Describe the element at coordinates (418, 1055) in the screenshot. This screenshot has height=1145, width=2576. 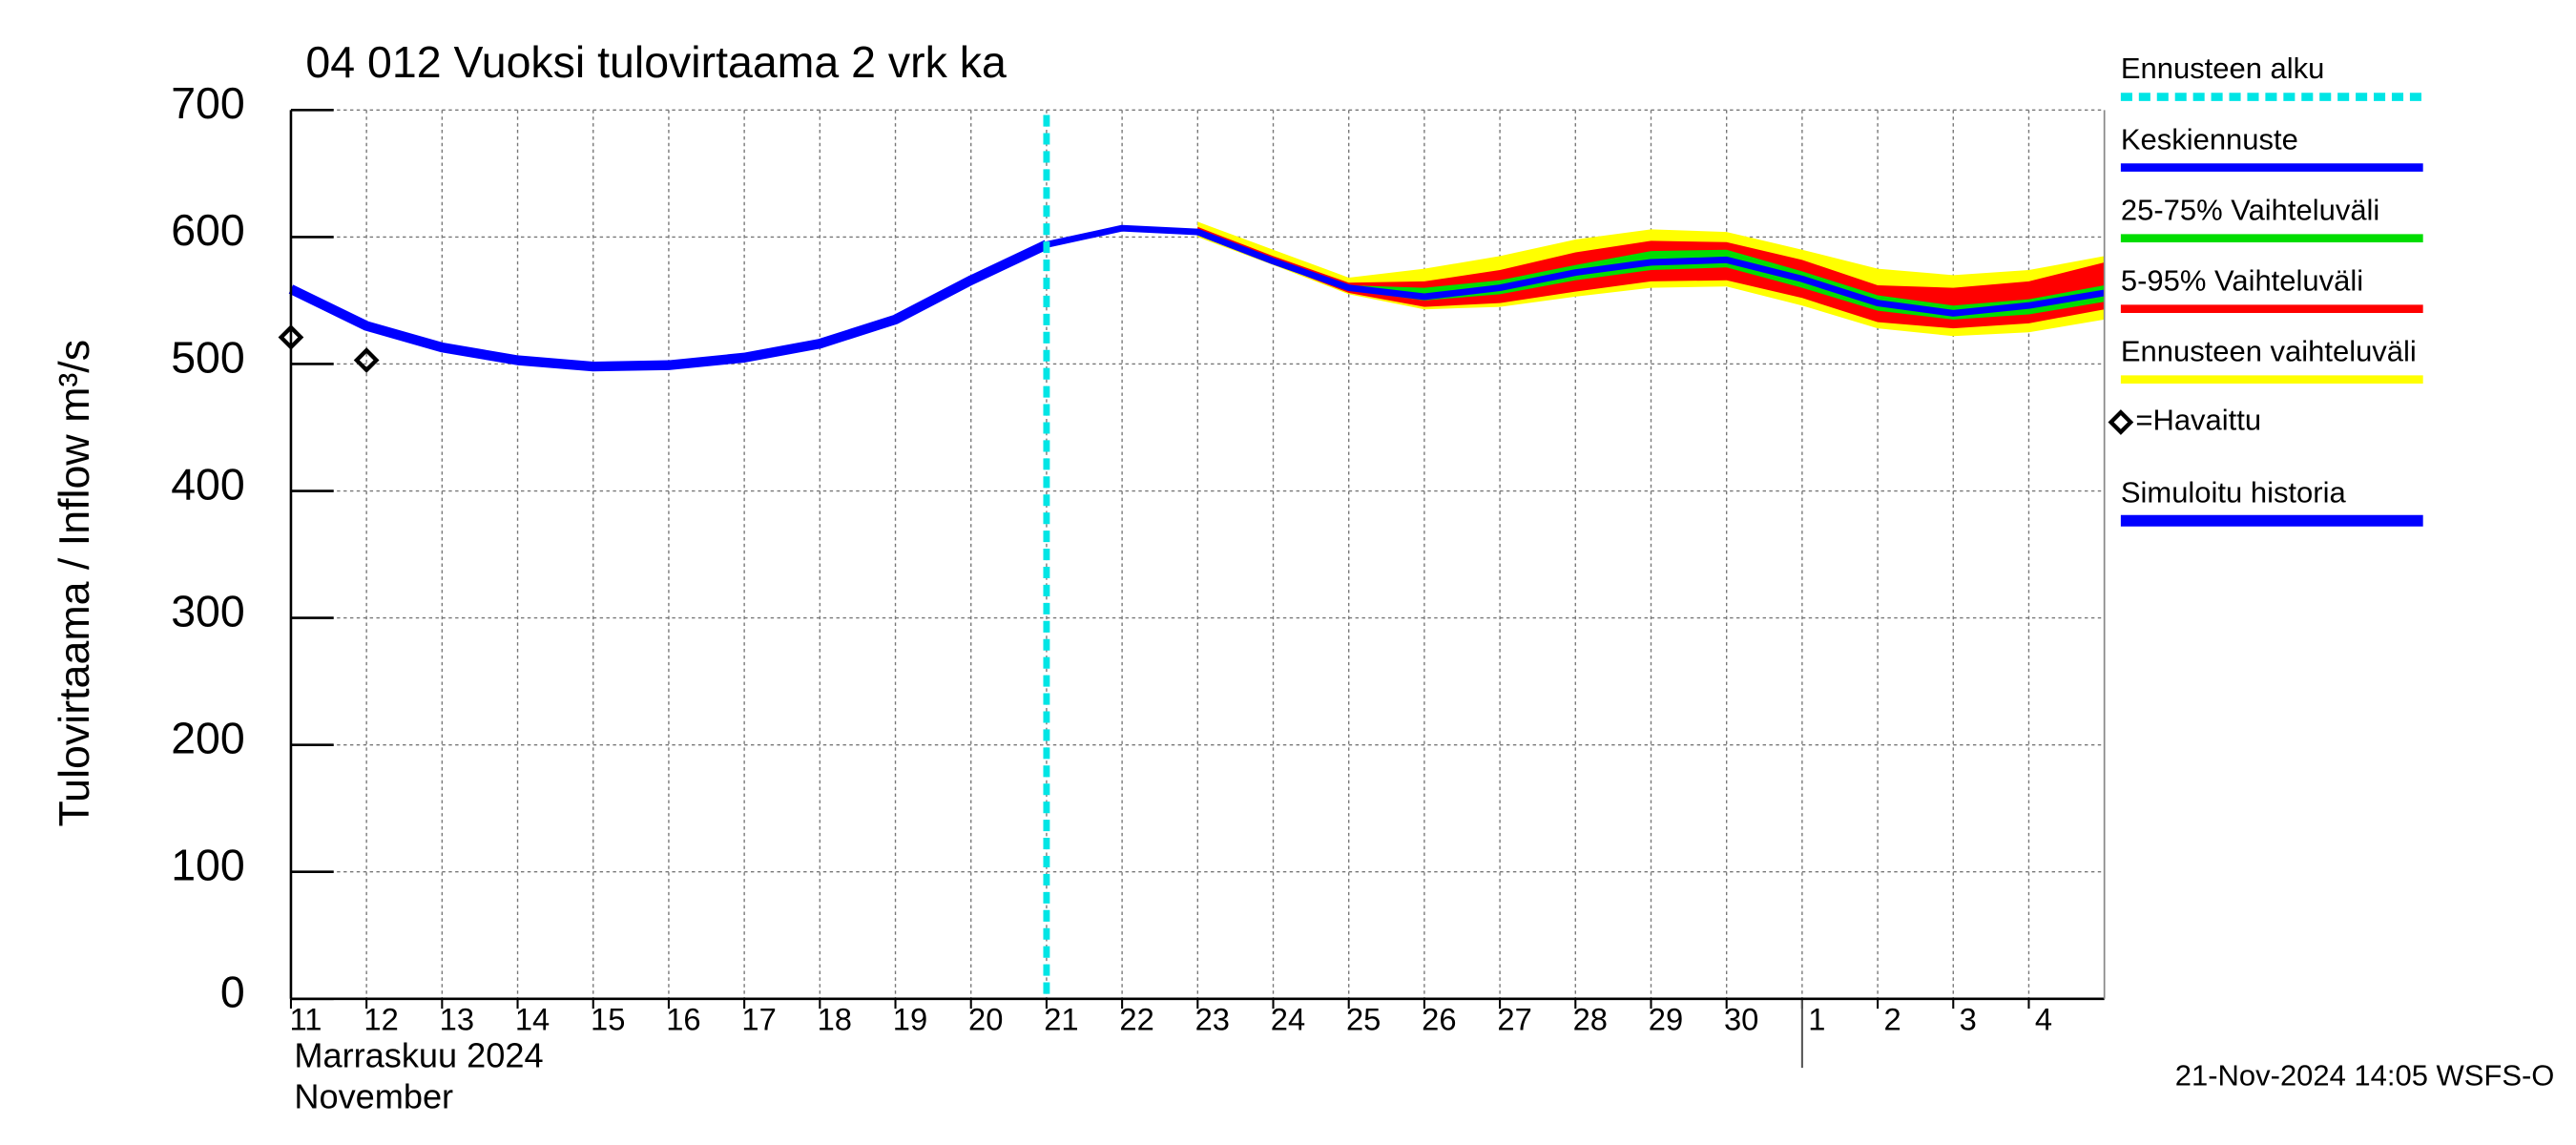
I see `x-axis-label: Marraskuu 2024` at that location.